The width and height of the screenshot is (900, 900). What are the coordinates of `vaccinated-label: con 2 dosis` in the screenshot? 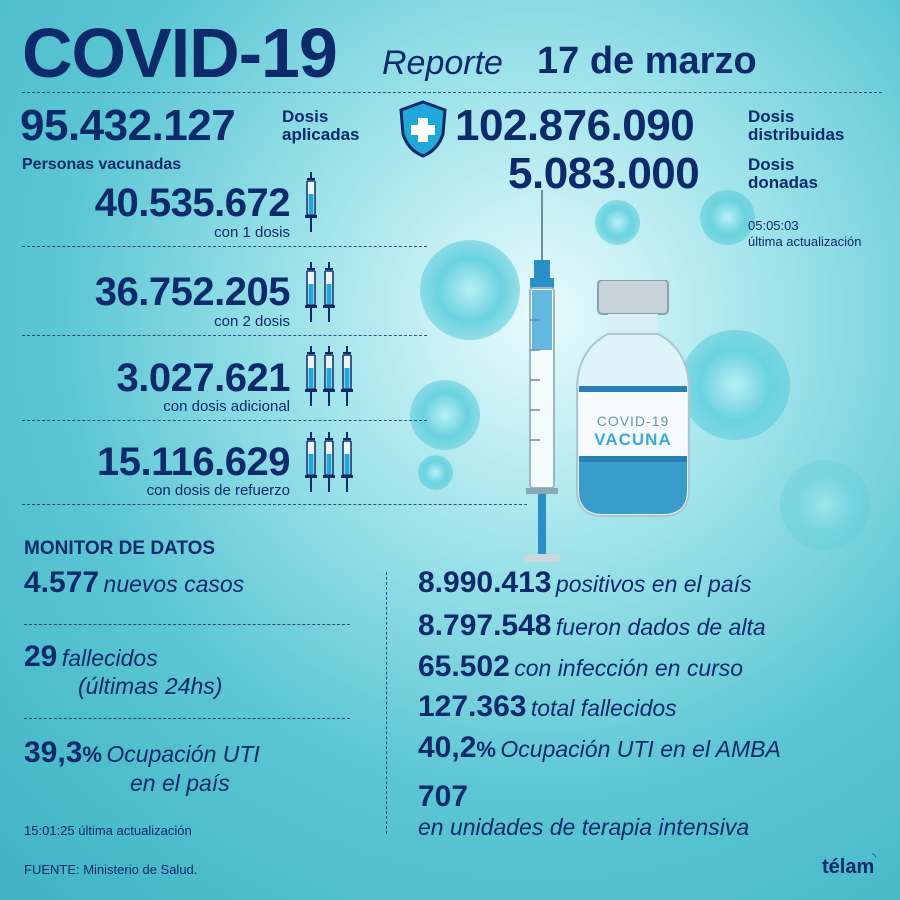 It's located at (252, 321).